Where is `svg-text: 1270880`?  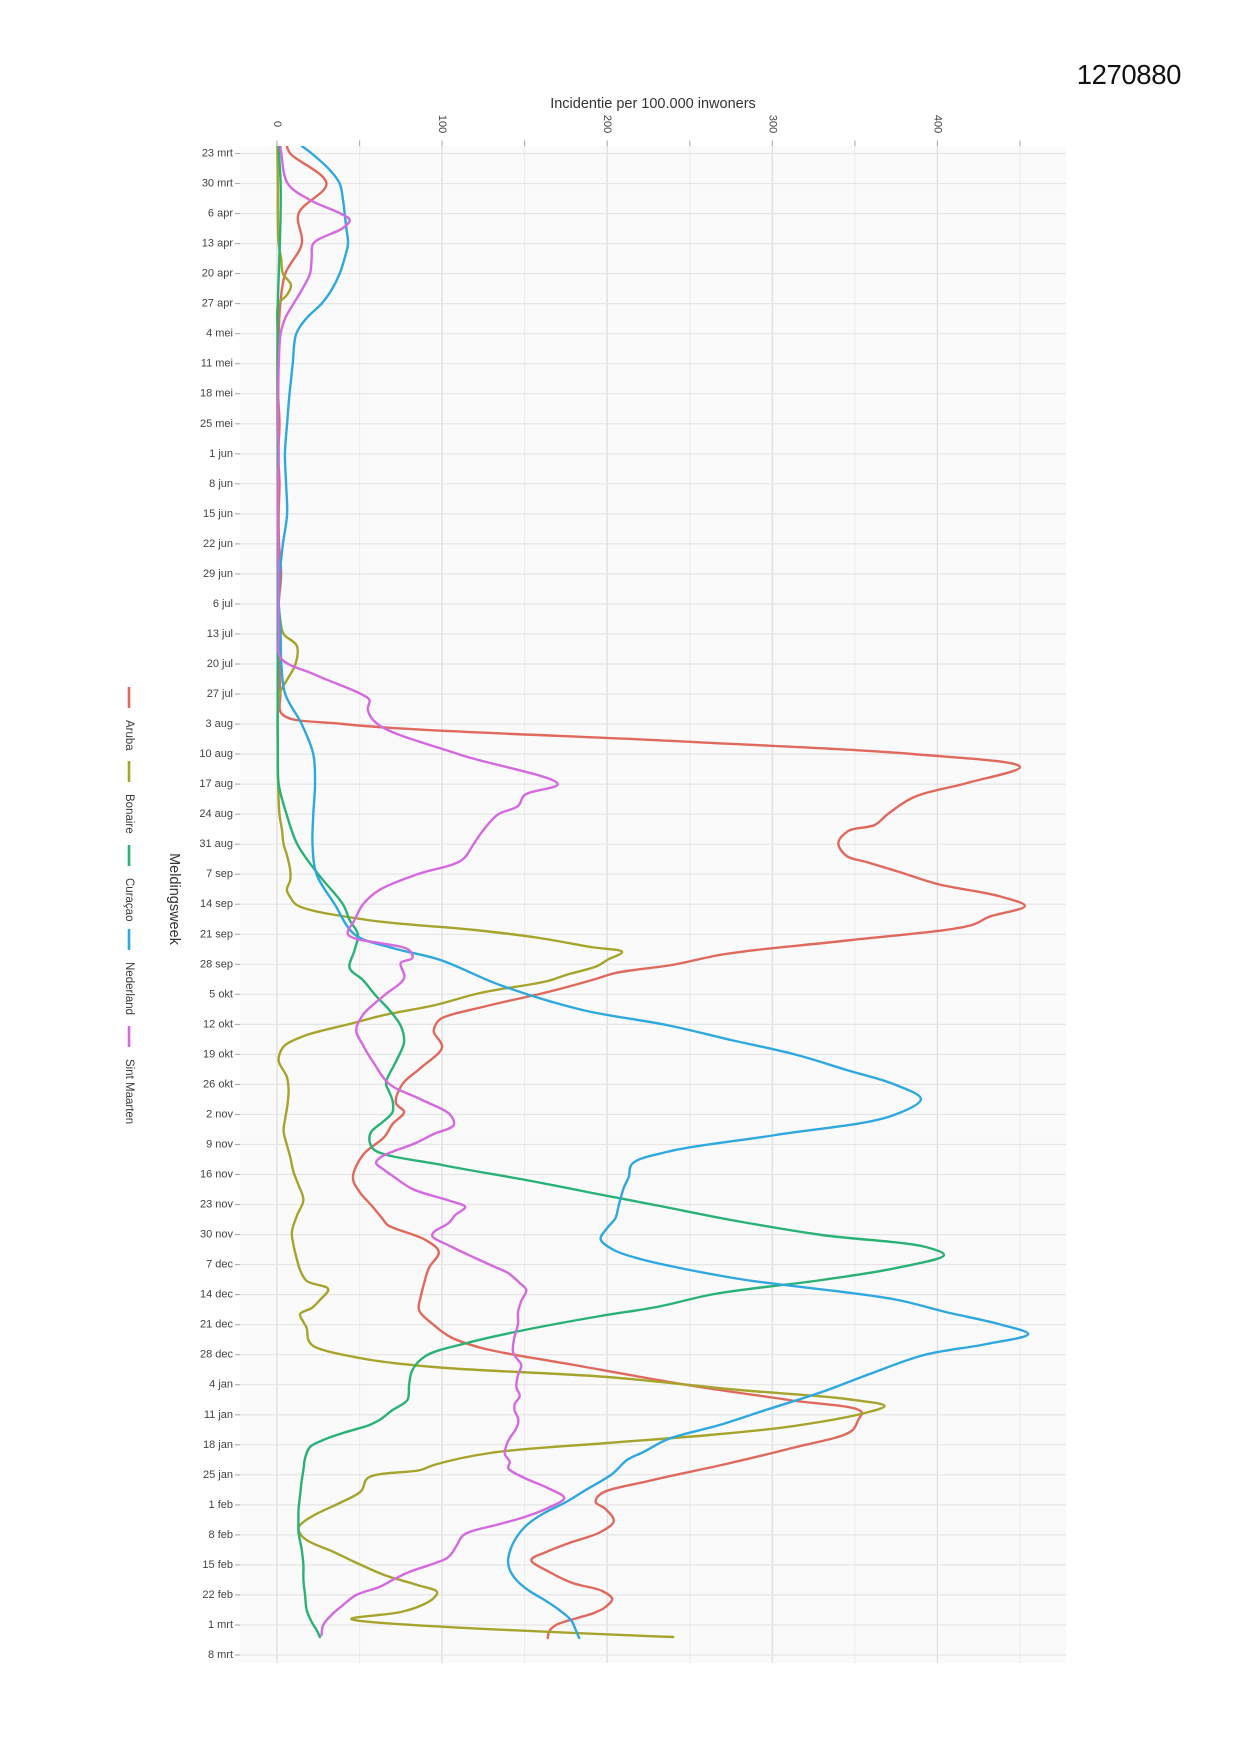 svg-text: 1270880 is located at coordinates (1129, 74).